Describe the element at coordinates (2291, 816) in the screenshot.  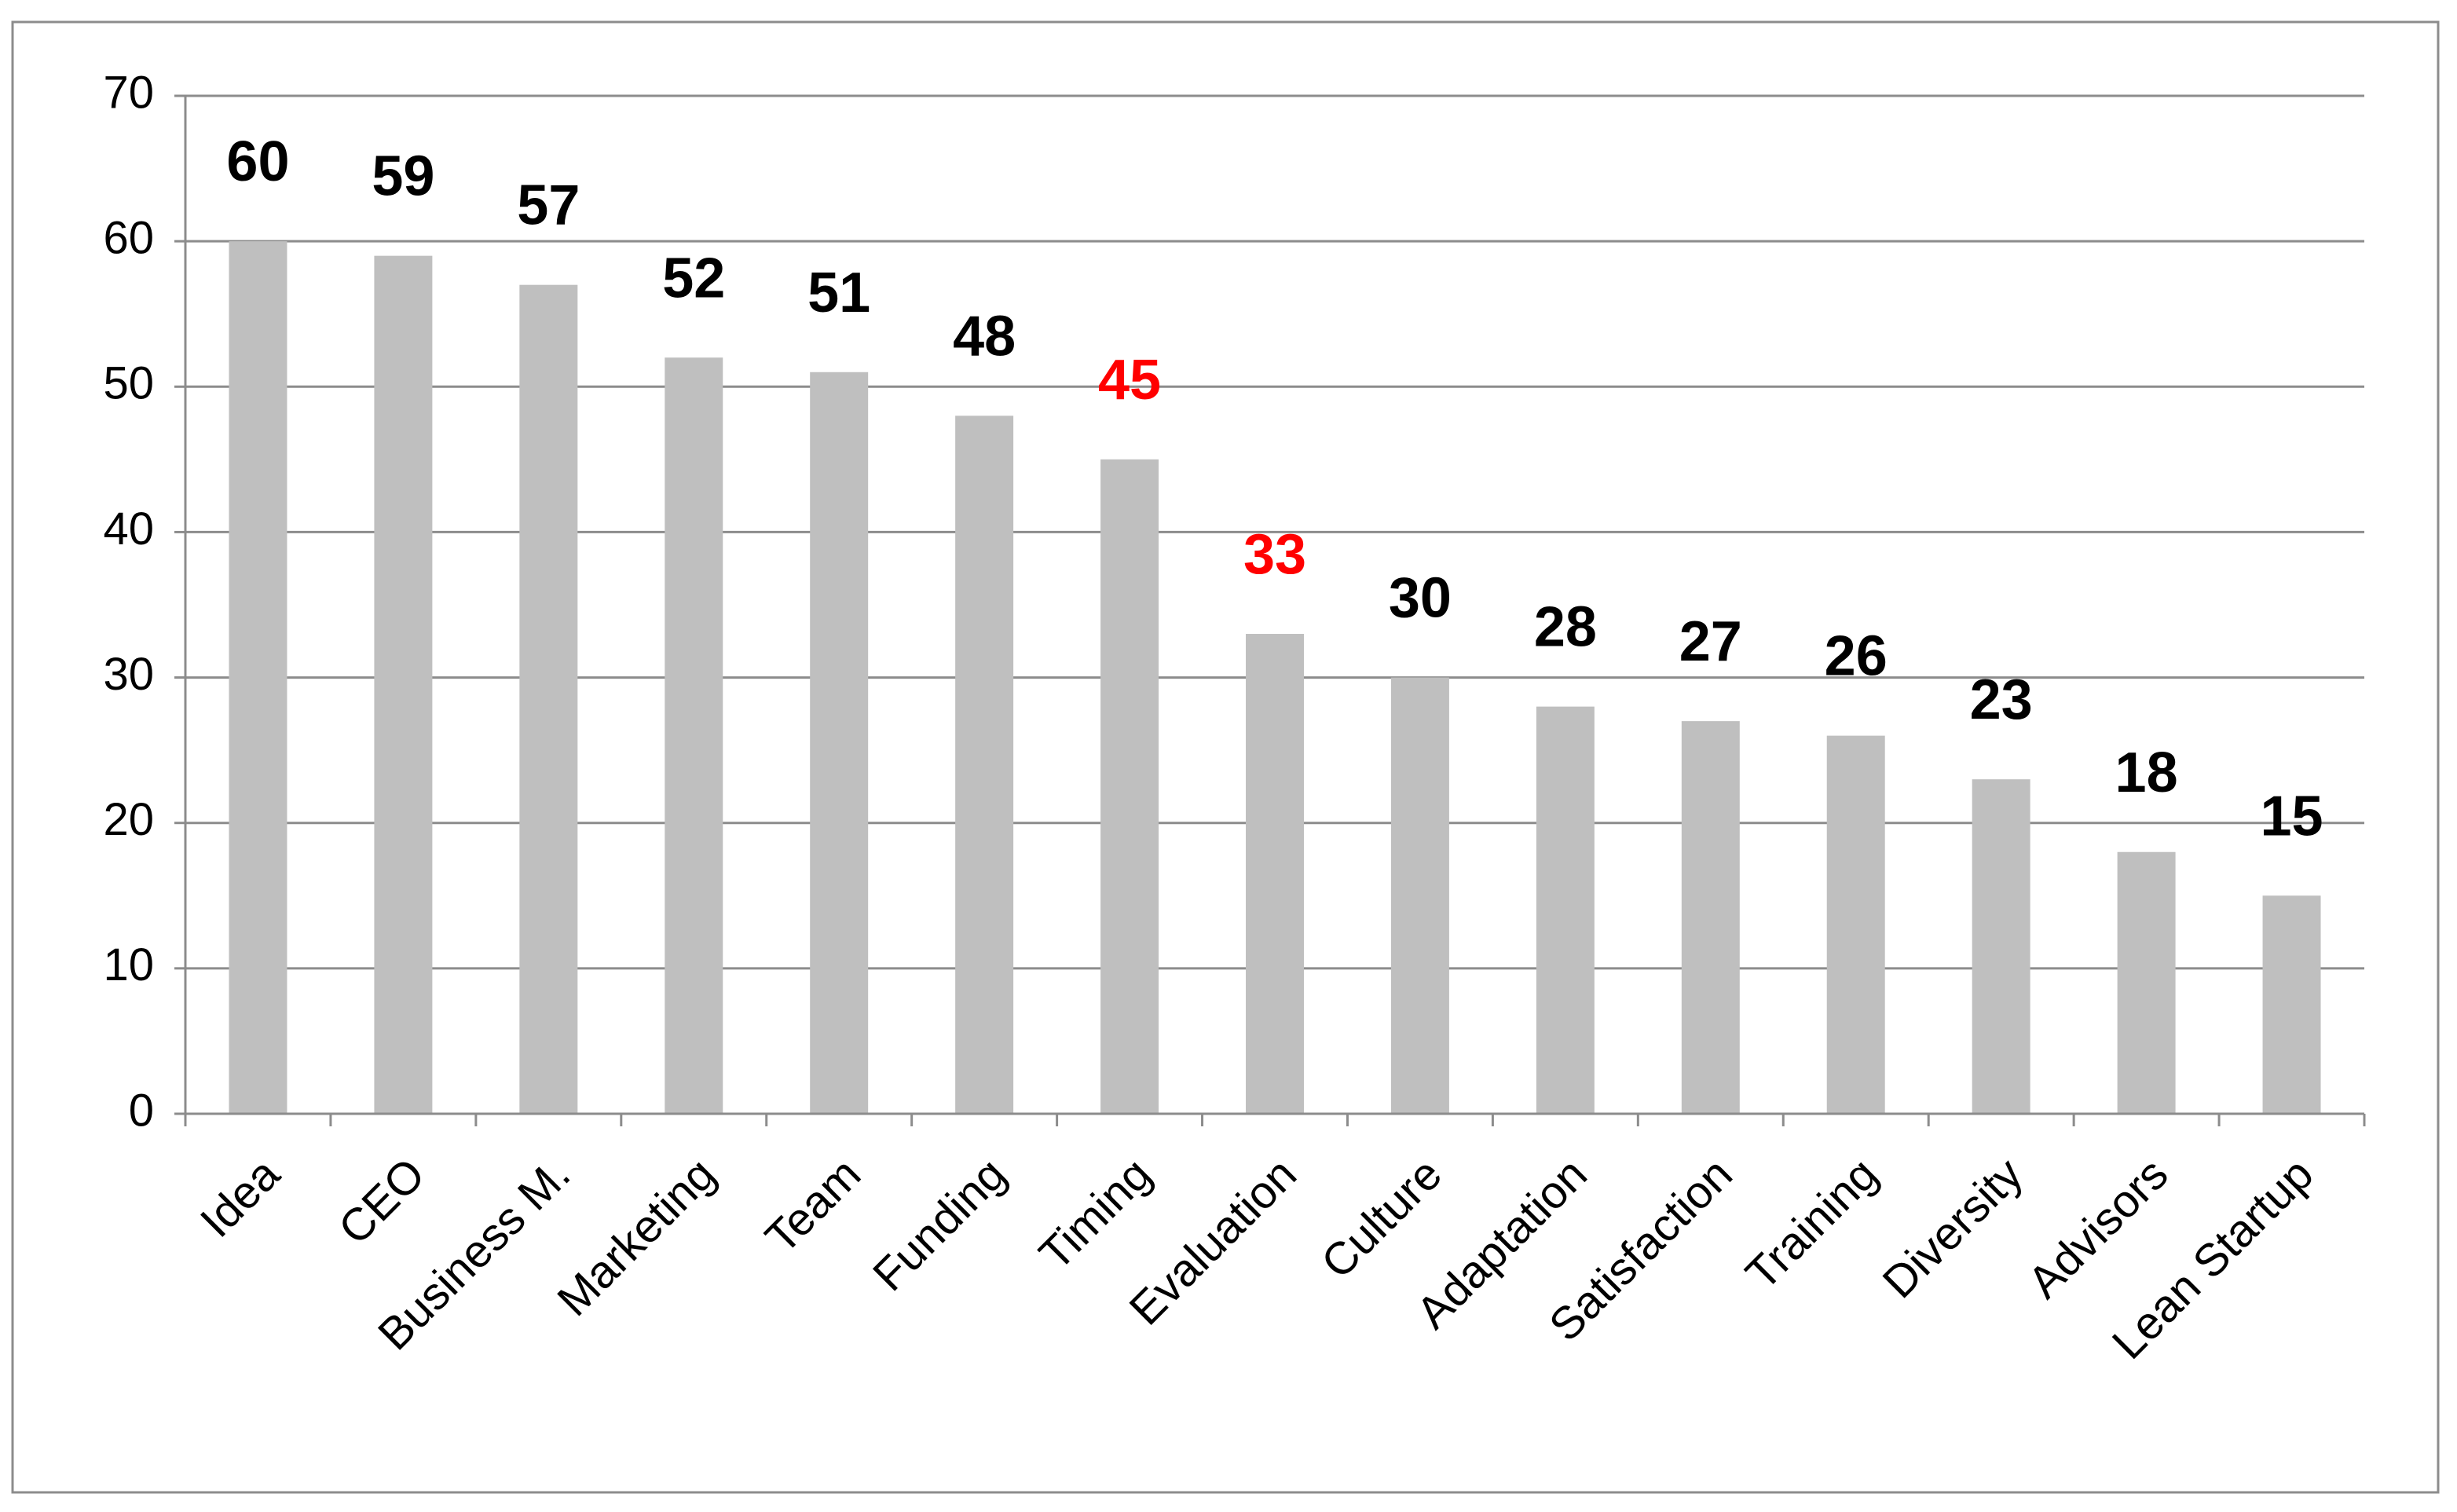
I see `value-label: 15` at that location.